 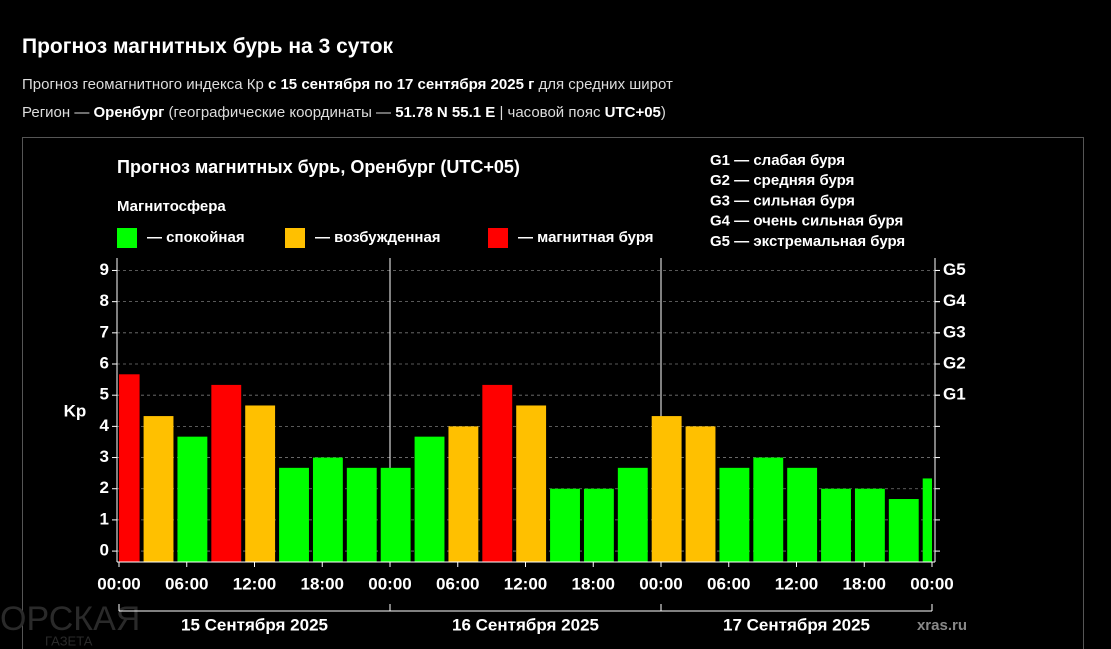 I want to click on source: xras.ru, so click(x=942, y=625).